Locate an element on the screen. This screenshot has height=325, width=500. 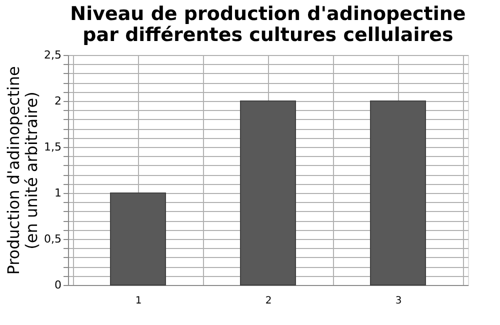
y-axis-title: Production d'adinopectine (en unité arbitraire) is located at coordinates (23, 170).